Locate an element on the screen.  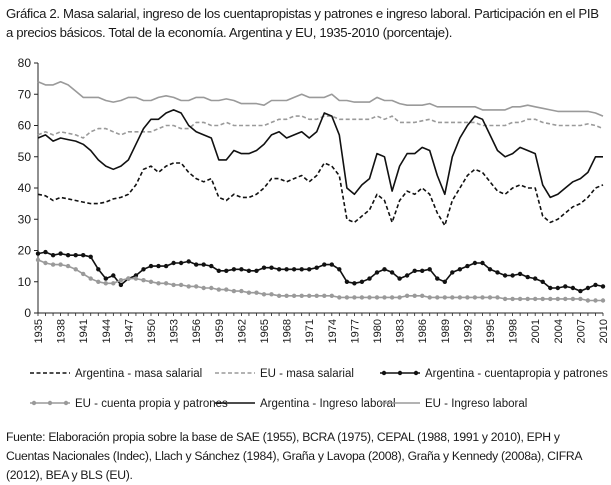
x-tick-label: 1971 is located at coordinates (310, 331).